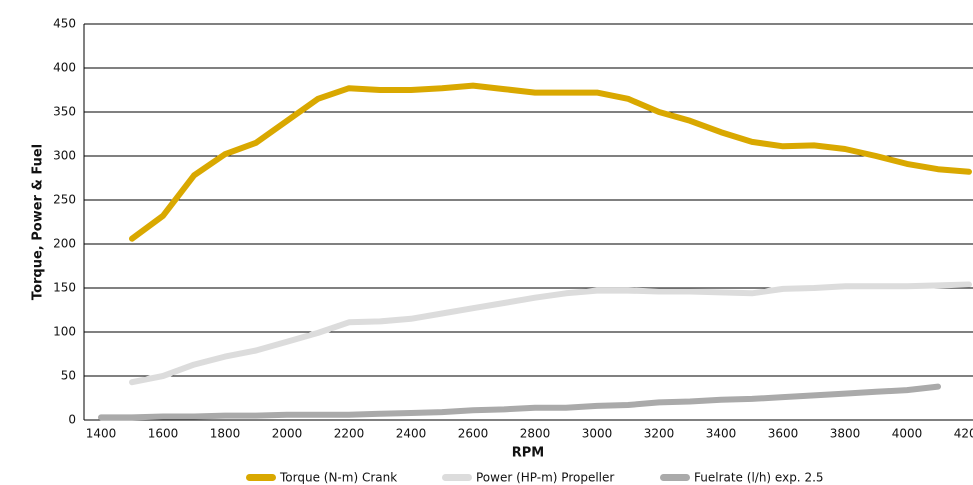 The height and width of the screenshot is (485, 973). What do you see at coordinates (759, 478) in the screenshot?
I see `legend-label: Fuelrate (l/h) exp. 2.5` at bounding box center [759, 478].